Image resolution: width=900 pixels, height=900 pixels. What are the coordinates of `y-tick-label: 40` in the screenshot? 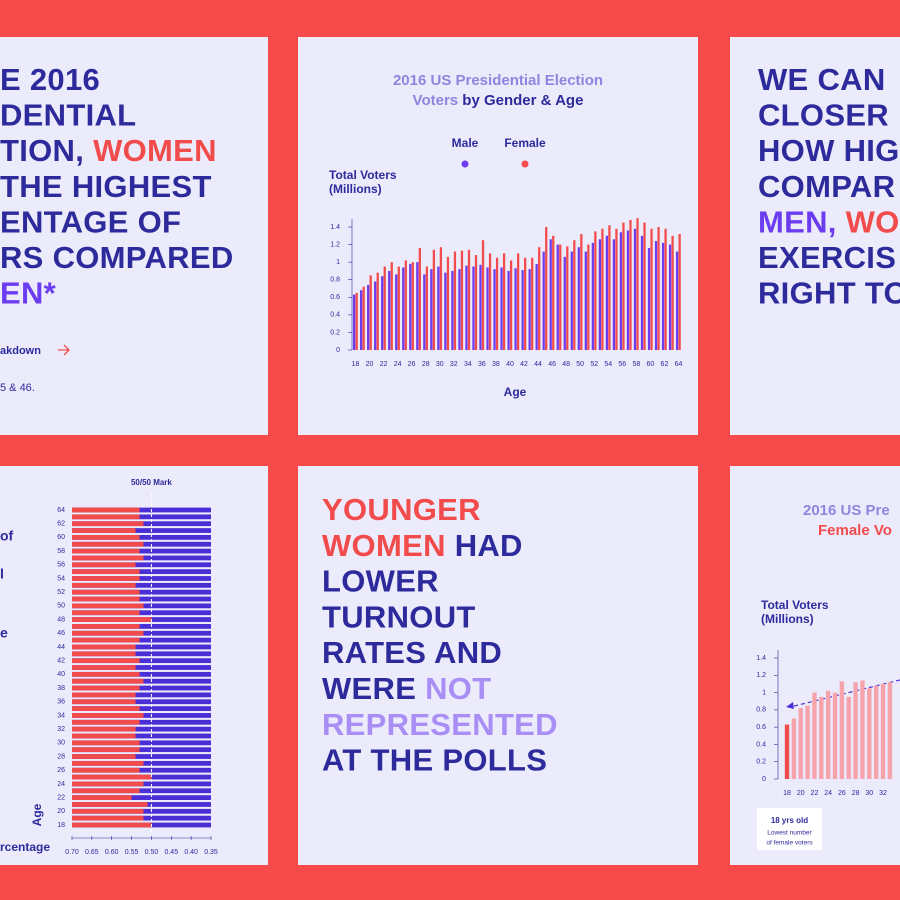 It's located at (61, 674).